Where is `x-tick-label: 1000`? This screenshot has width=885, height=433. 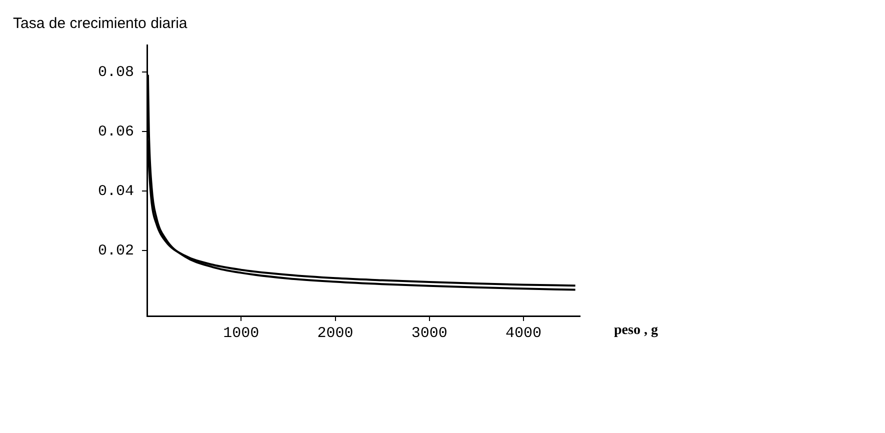
x-tick-label: 1000 is located at coordinates (241, 333).